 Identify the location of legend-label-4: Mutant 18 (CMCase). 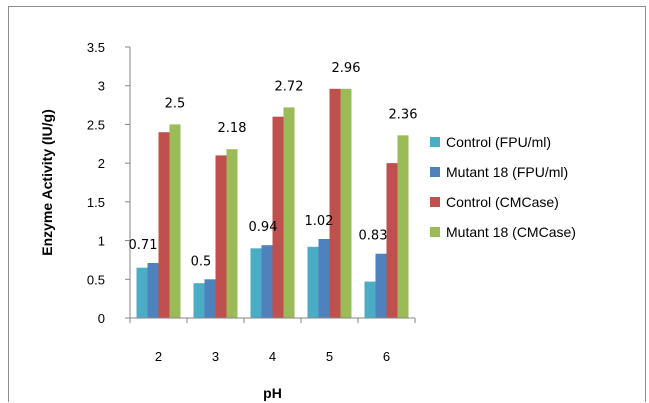
(511, 232).